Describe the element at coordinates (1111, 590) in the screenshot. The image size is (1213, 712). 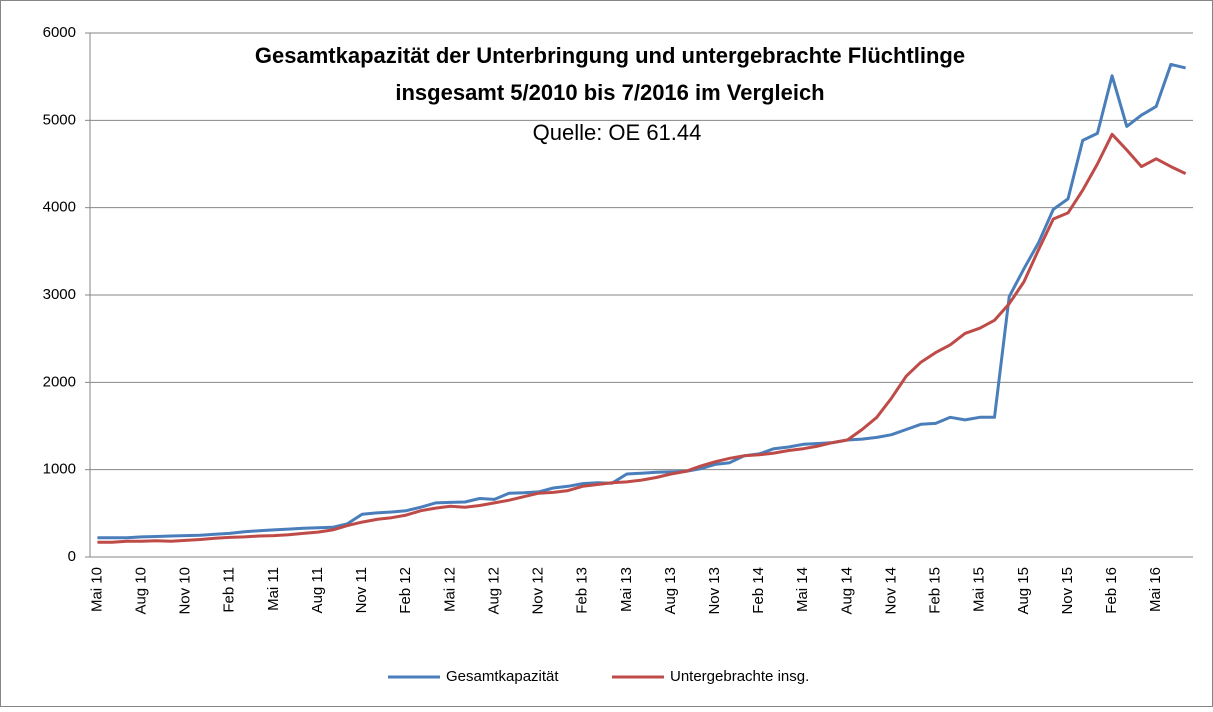
I see `x-tick-label: Feb 16` at that location.